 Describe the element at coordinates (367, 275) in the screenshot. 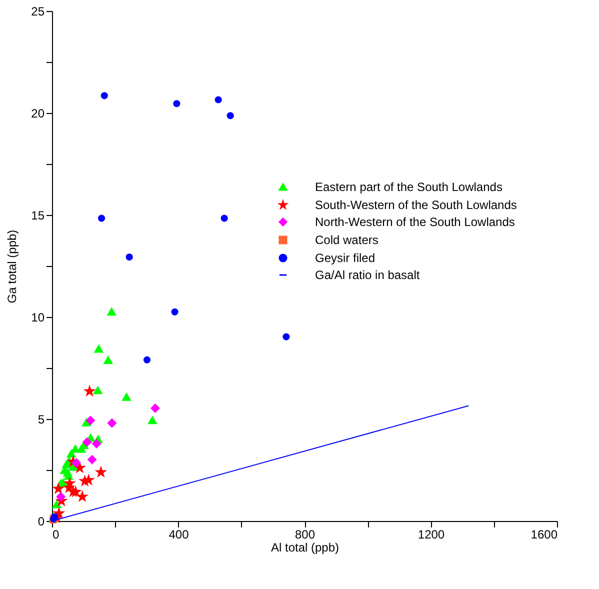

I see `legend-label: Ga/Al ratio in basalt` at that location.